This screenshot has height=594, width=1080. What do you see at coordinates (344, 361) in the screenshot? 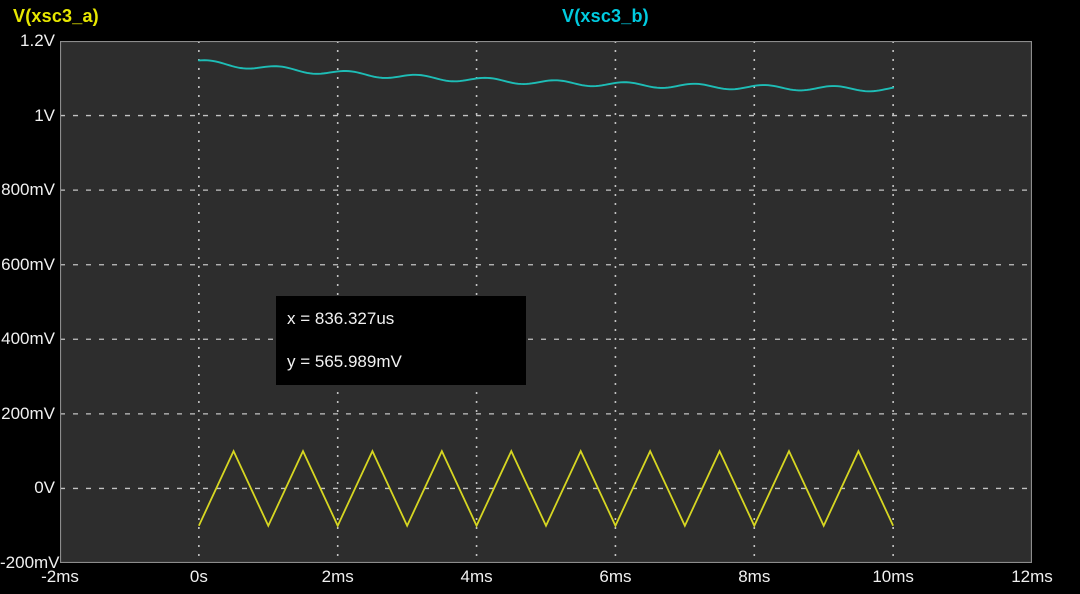
I see `cursor-y-value: y = 565.989mV` at bounding box center [344, 361].